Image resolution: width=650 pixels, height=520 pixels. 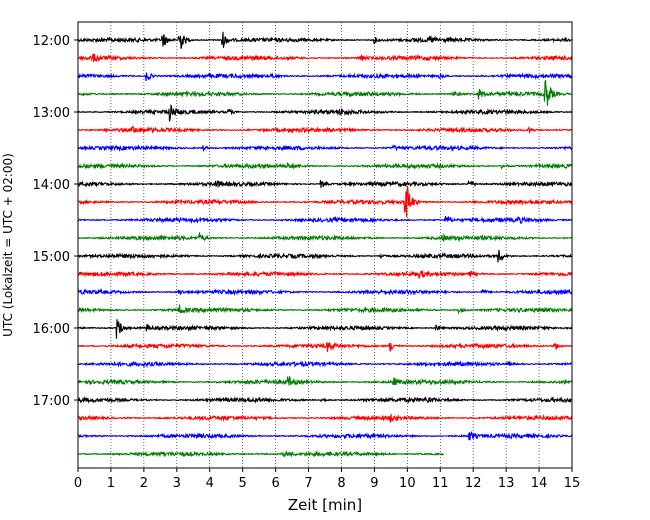 I want to click on x-tick-label: 11, so click(x=440, y=483).